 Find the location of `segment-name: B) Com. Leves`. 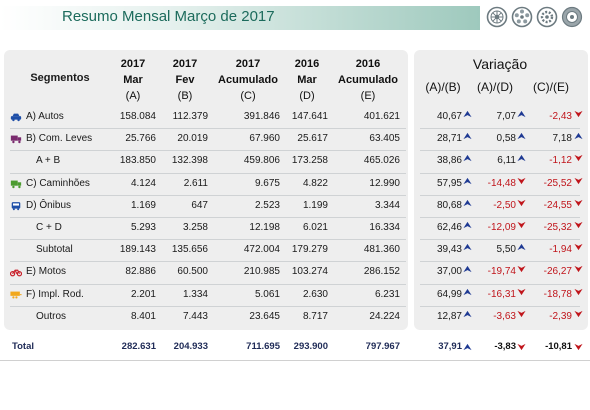

segment-name: B) Com. Leves is located at coordinates (59, 139).